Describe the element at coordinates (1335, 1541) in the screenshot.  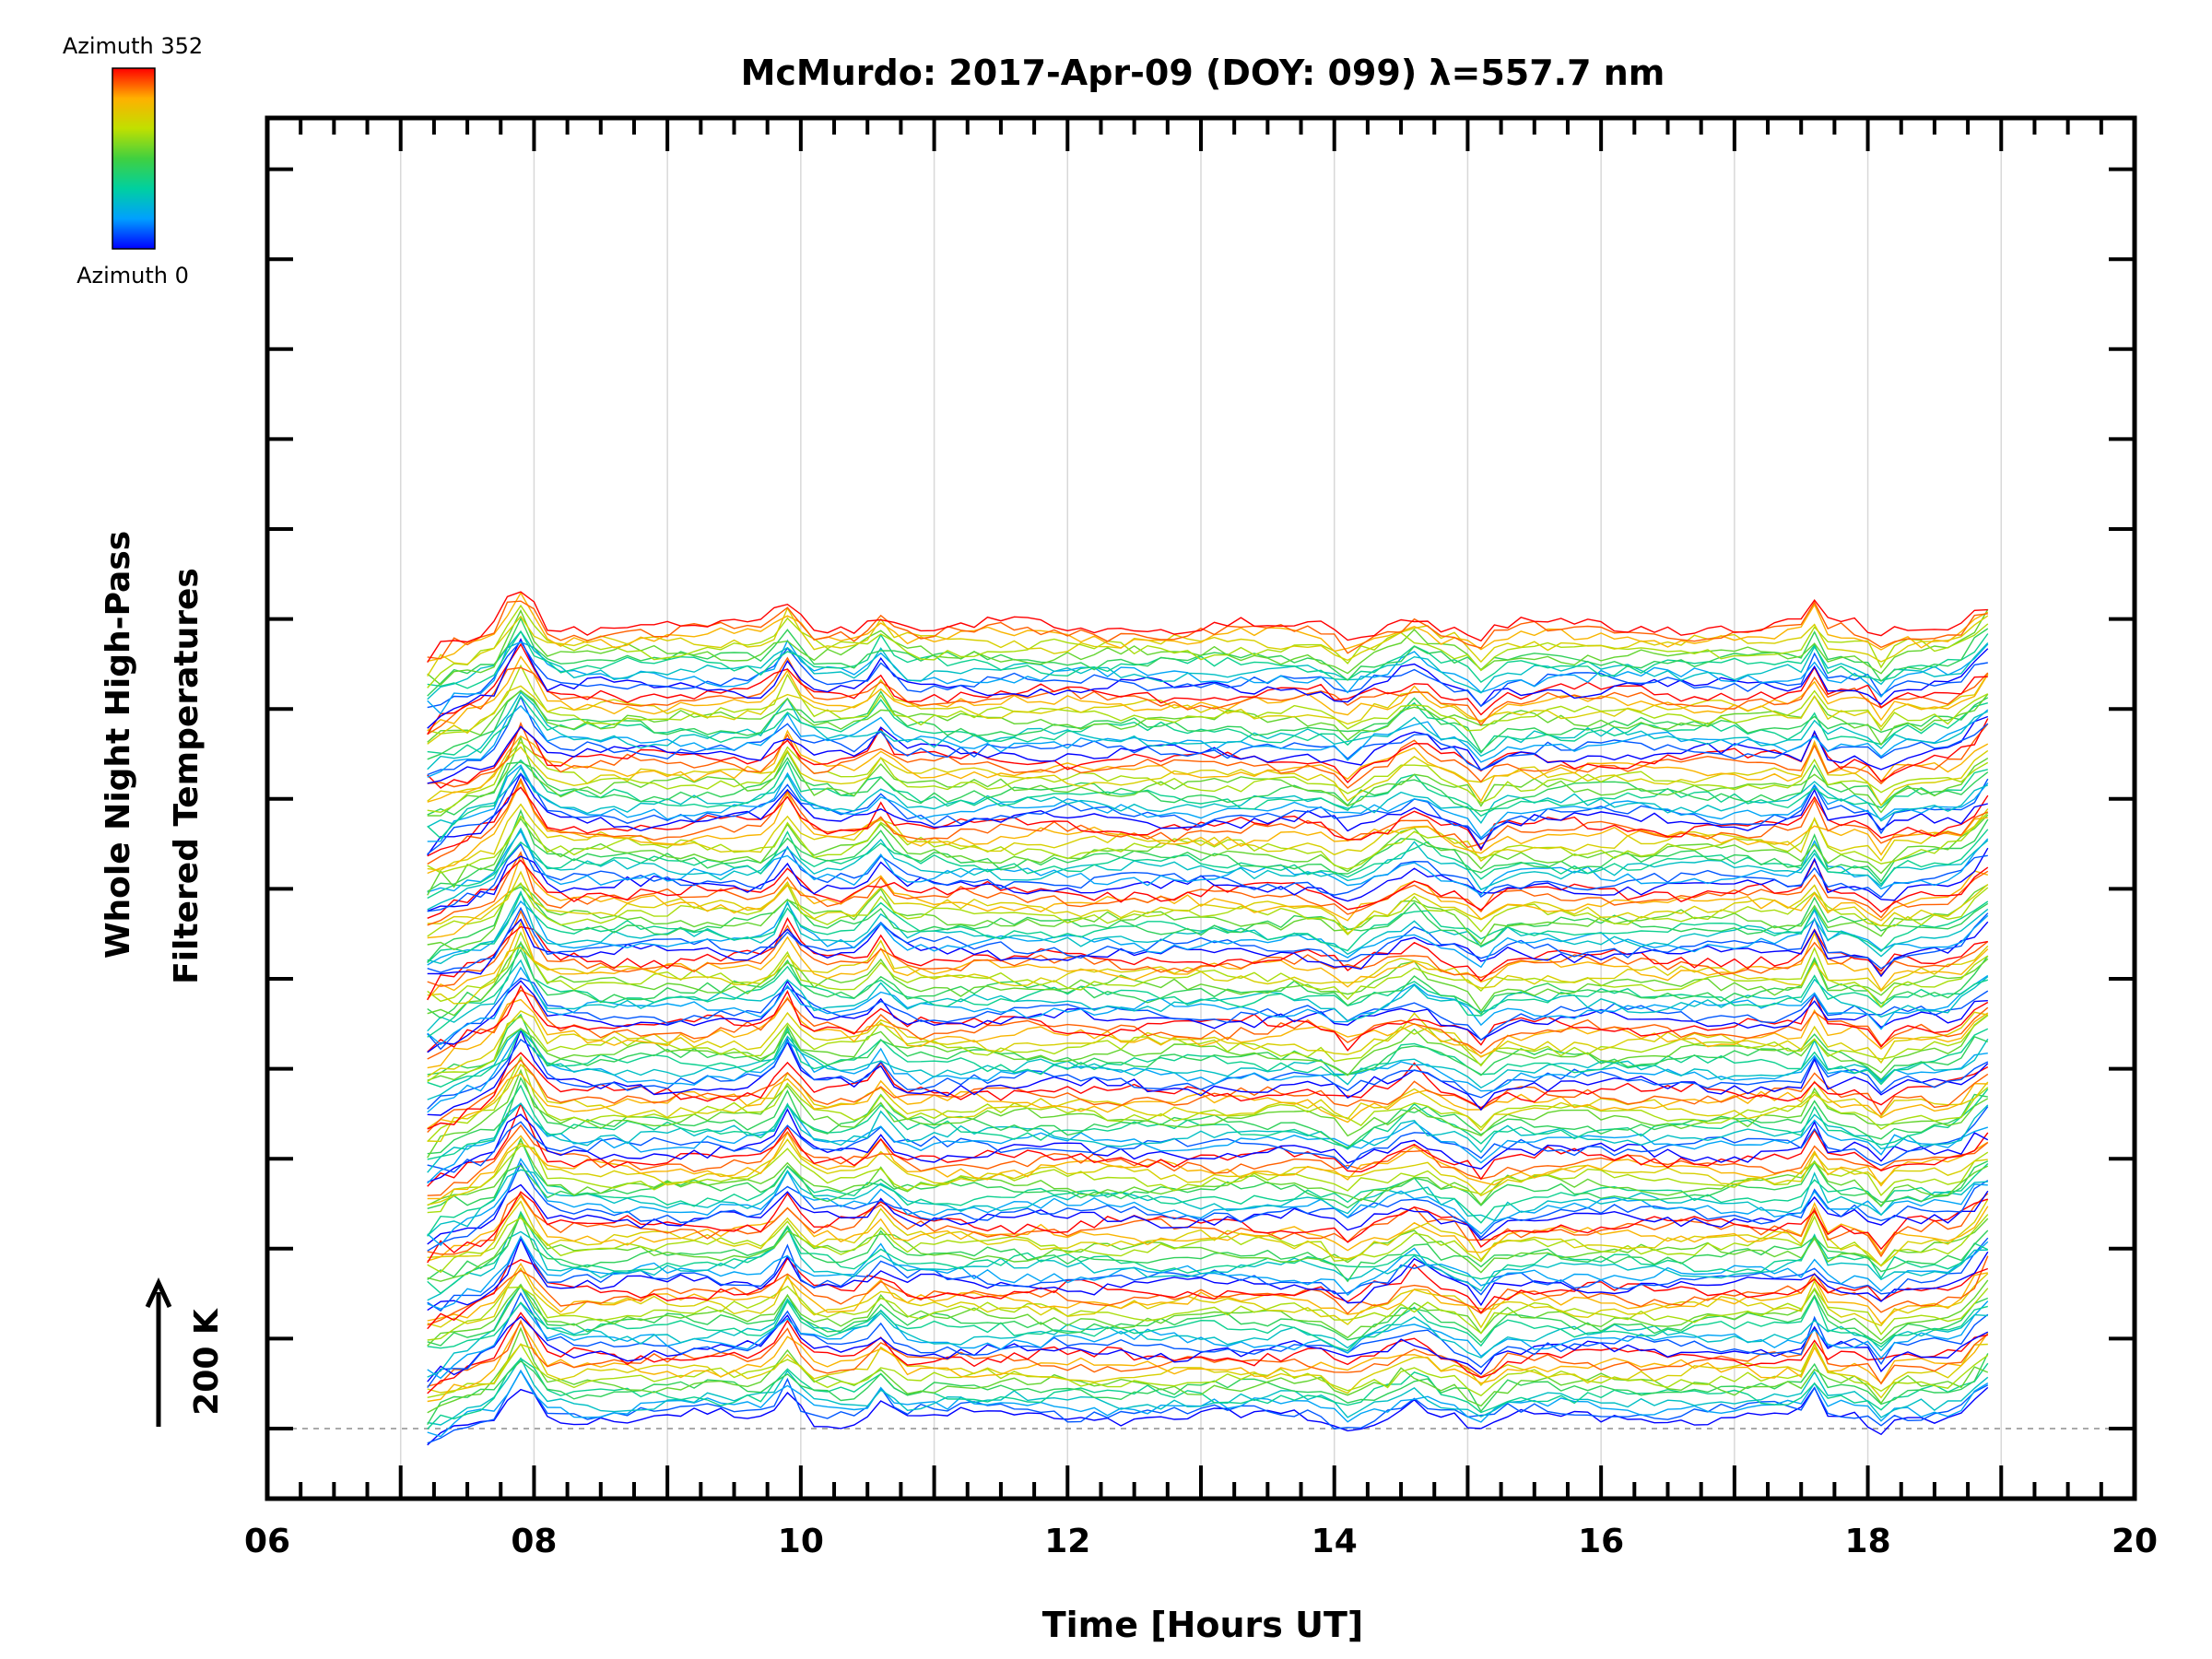
I see `x-tick-label: 14` at that location.